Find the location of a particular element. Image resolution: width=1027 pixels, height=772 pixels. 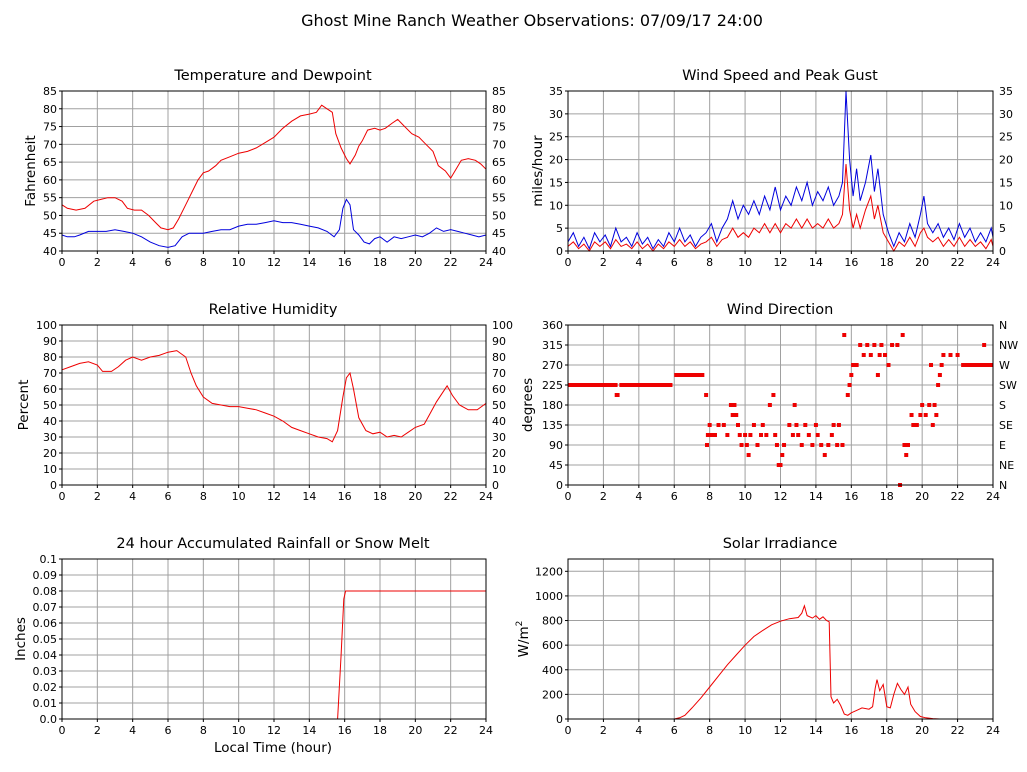

y-tick-label-right: 20 is located at coordinates (1006, 160).